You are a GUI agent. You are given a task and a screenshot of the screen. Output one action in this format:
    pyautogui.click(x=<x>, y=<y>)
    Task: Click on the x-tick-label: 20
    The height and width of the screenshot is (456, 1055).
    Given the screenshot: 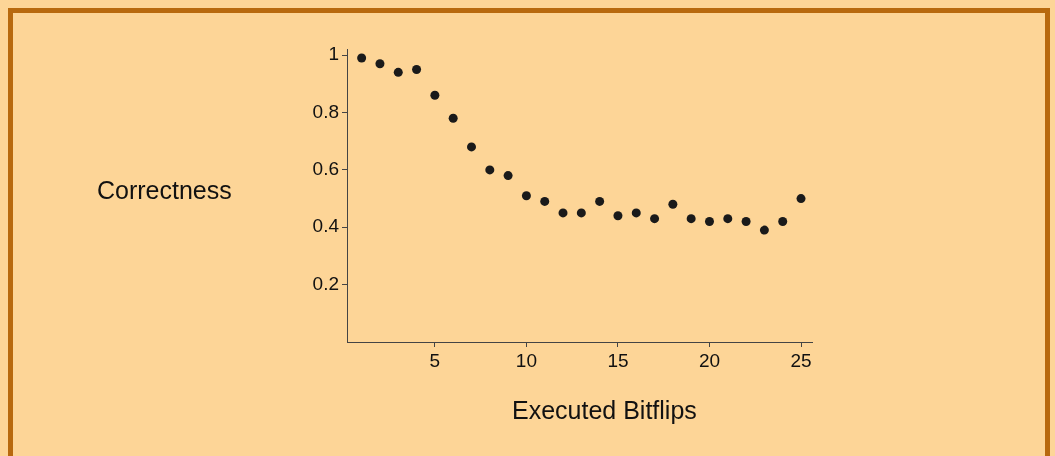 What is the action you would take?
    pyautogui.click(x=709, y=360)
    